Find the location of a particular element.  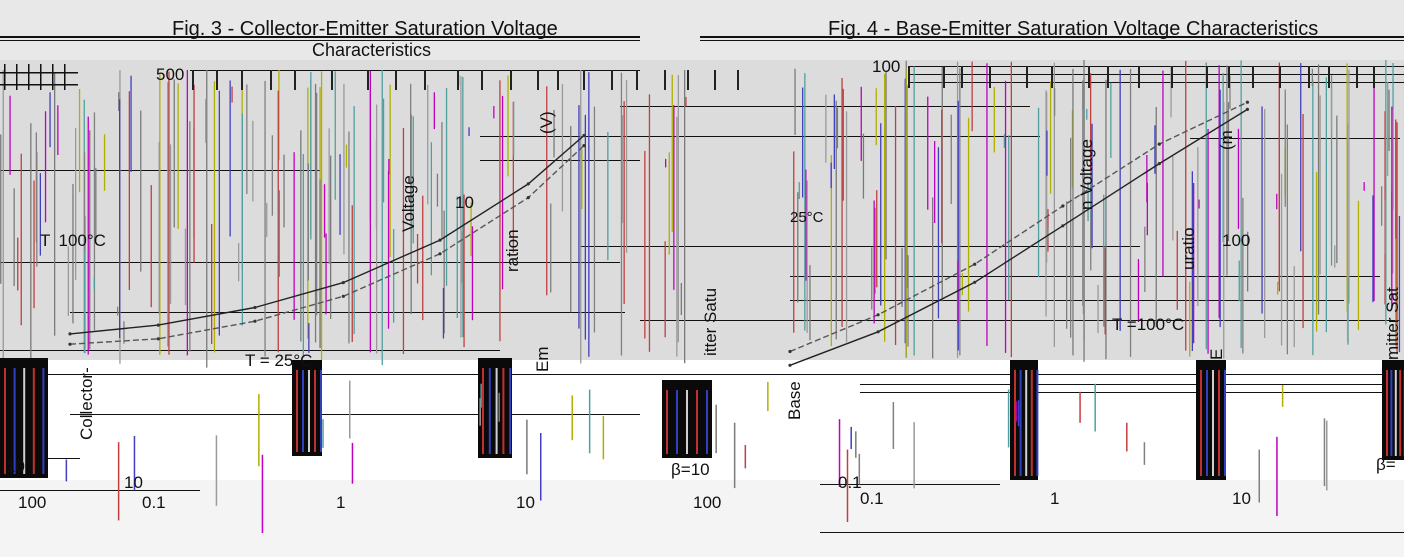

hatch-h is located at coordinates (39, 73).